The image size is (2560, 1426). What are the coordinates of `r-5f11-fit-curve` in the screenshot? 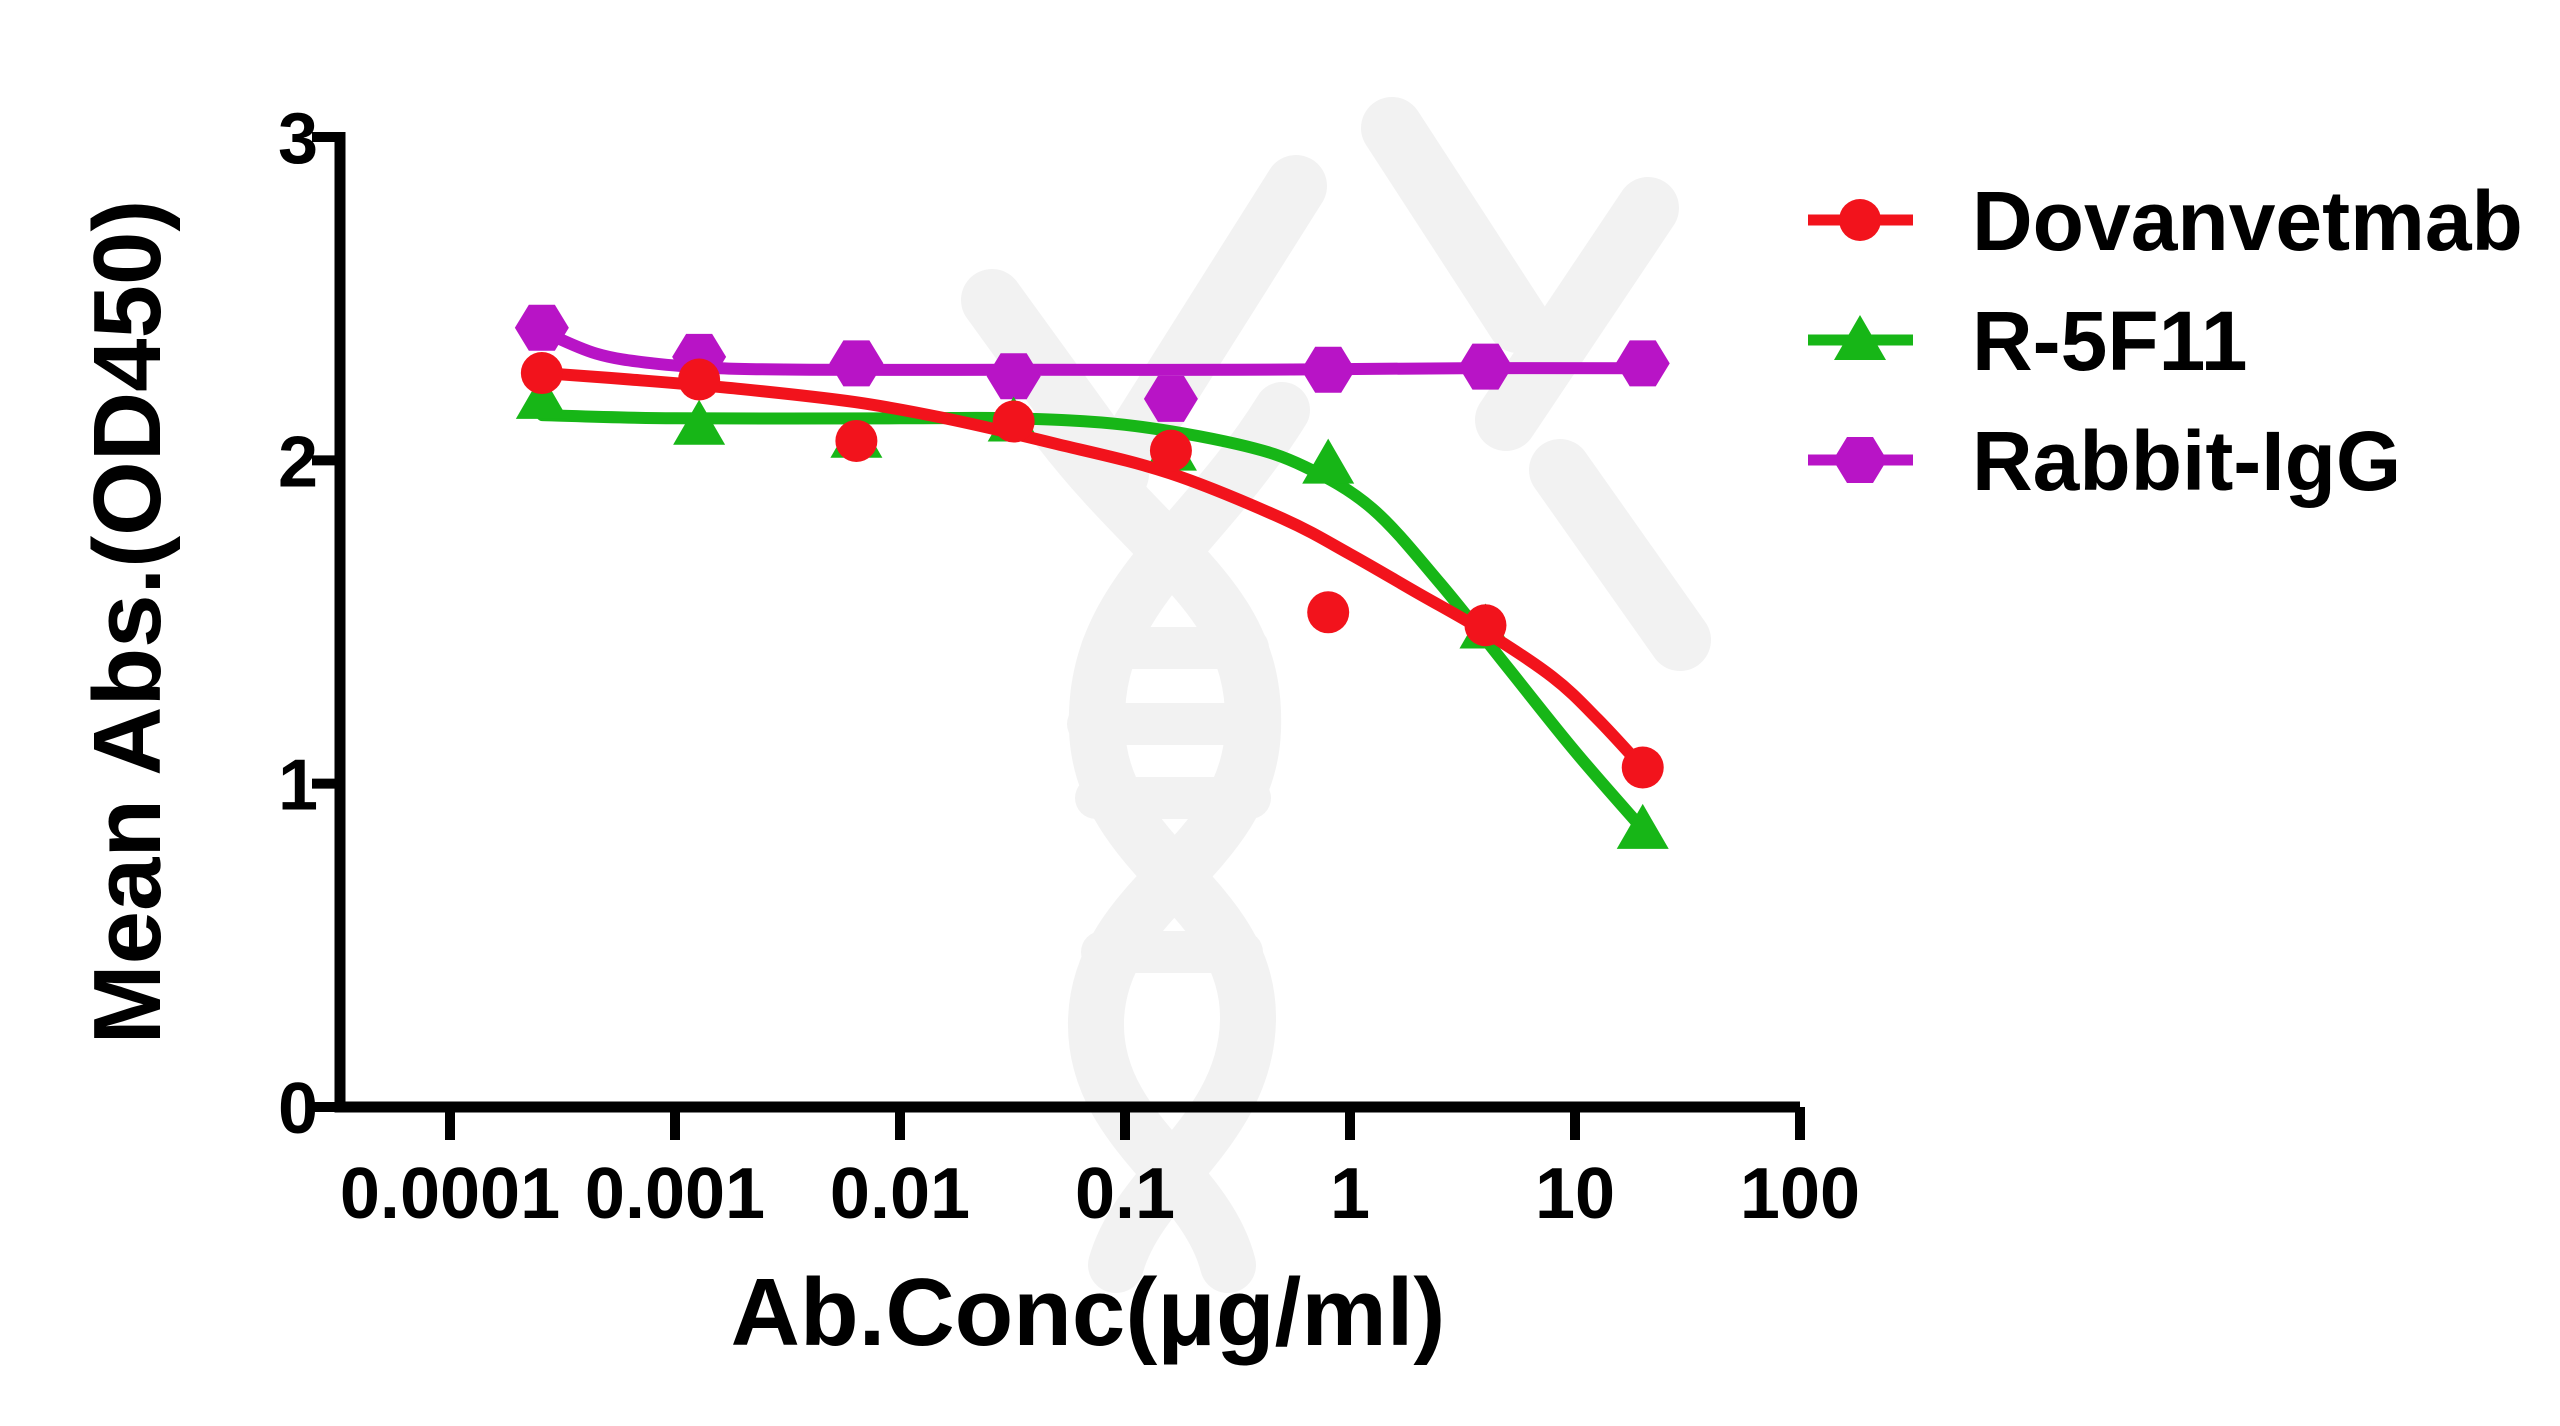 It's located at (1092, 622).